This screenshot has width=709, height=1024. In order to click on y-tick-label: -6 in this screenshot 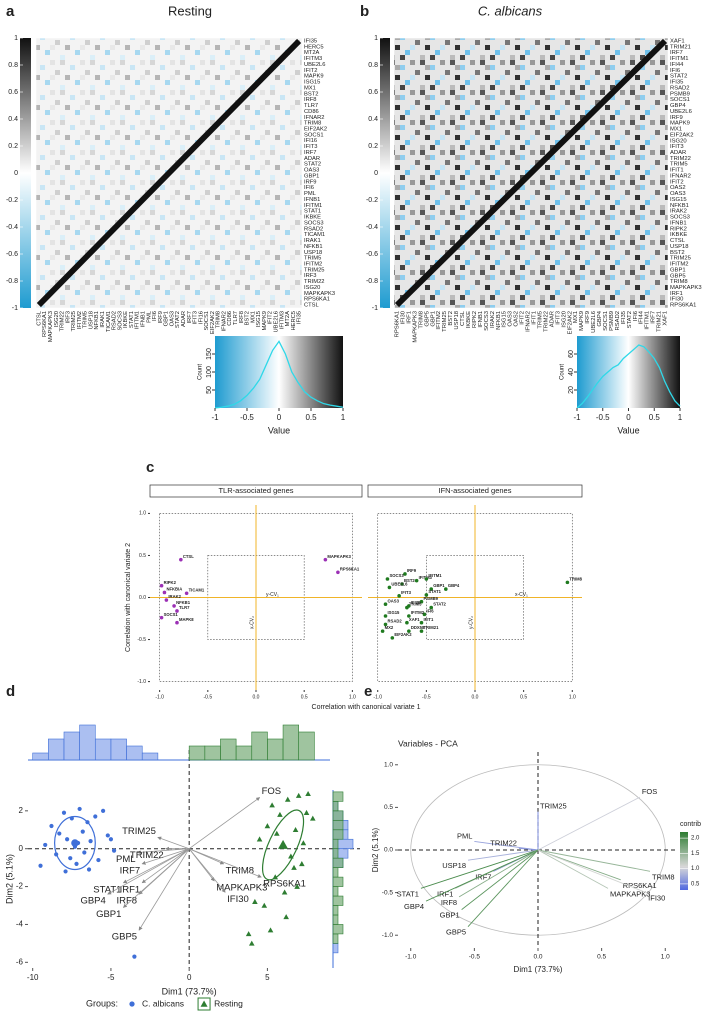, I will do `click(20, 961)`.